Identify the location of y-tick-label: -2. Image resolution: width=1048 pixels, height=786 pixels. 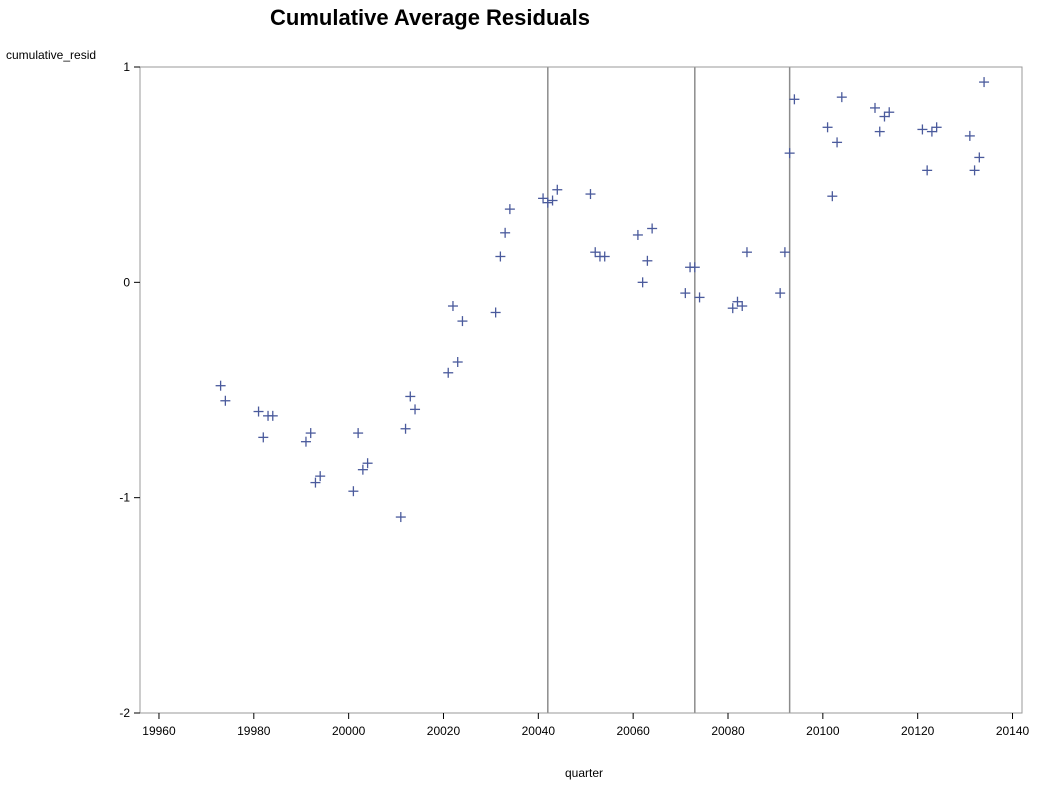
(124, 713).